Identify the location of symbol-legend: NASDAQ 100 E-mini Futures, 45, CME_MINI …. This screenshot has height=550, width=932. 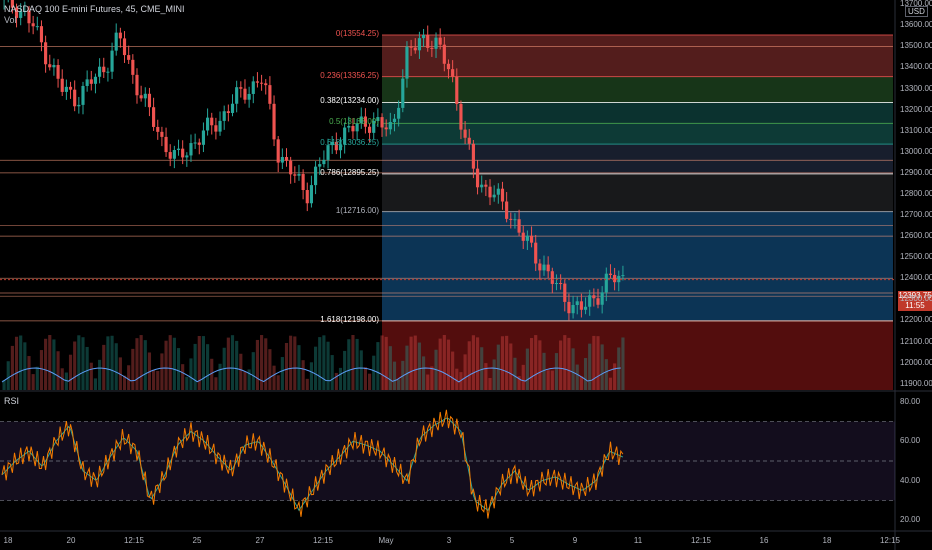
(94, 15).